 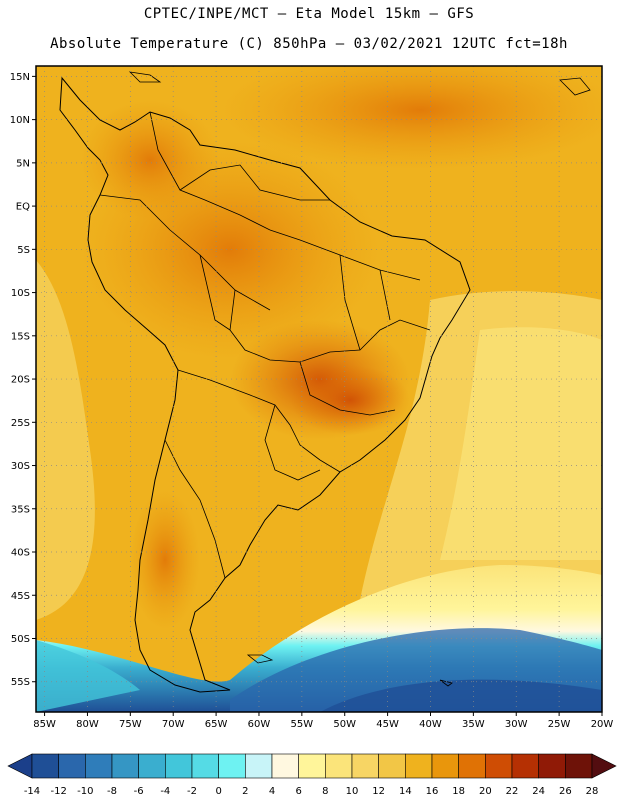 What do you see at coordinates (58, 791) in the screenshot?
I see `colorbar-tick-label: -12` at bounding box center [58, 791].